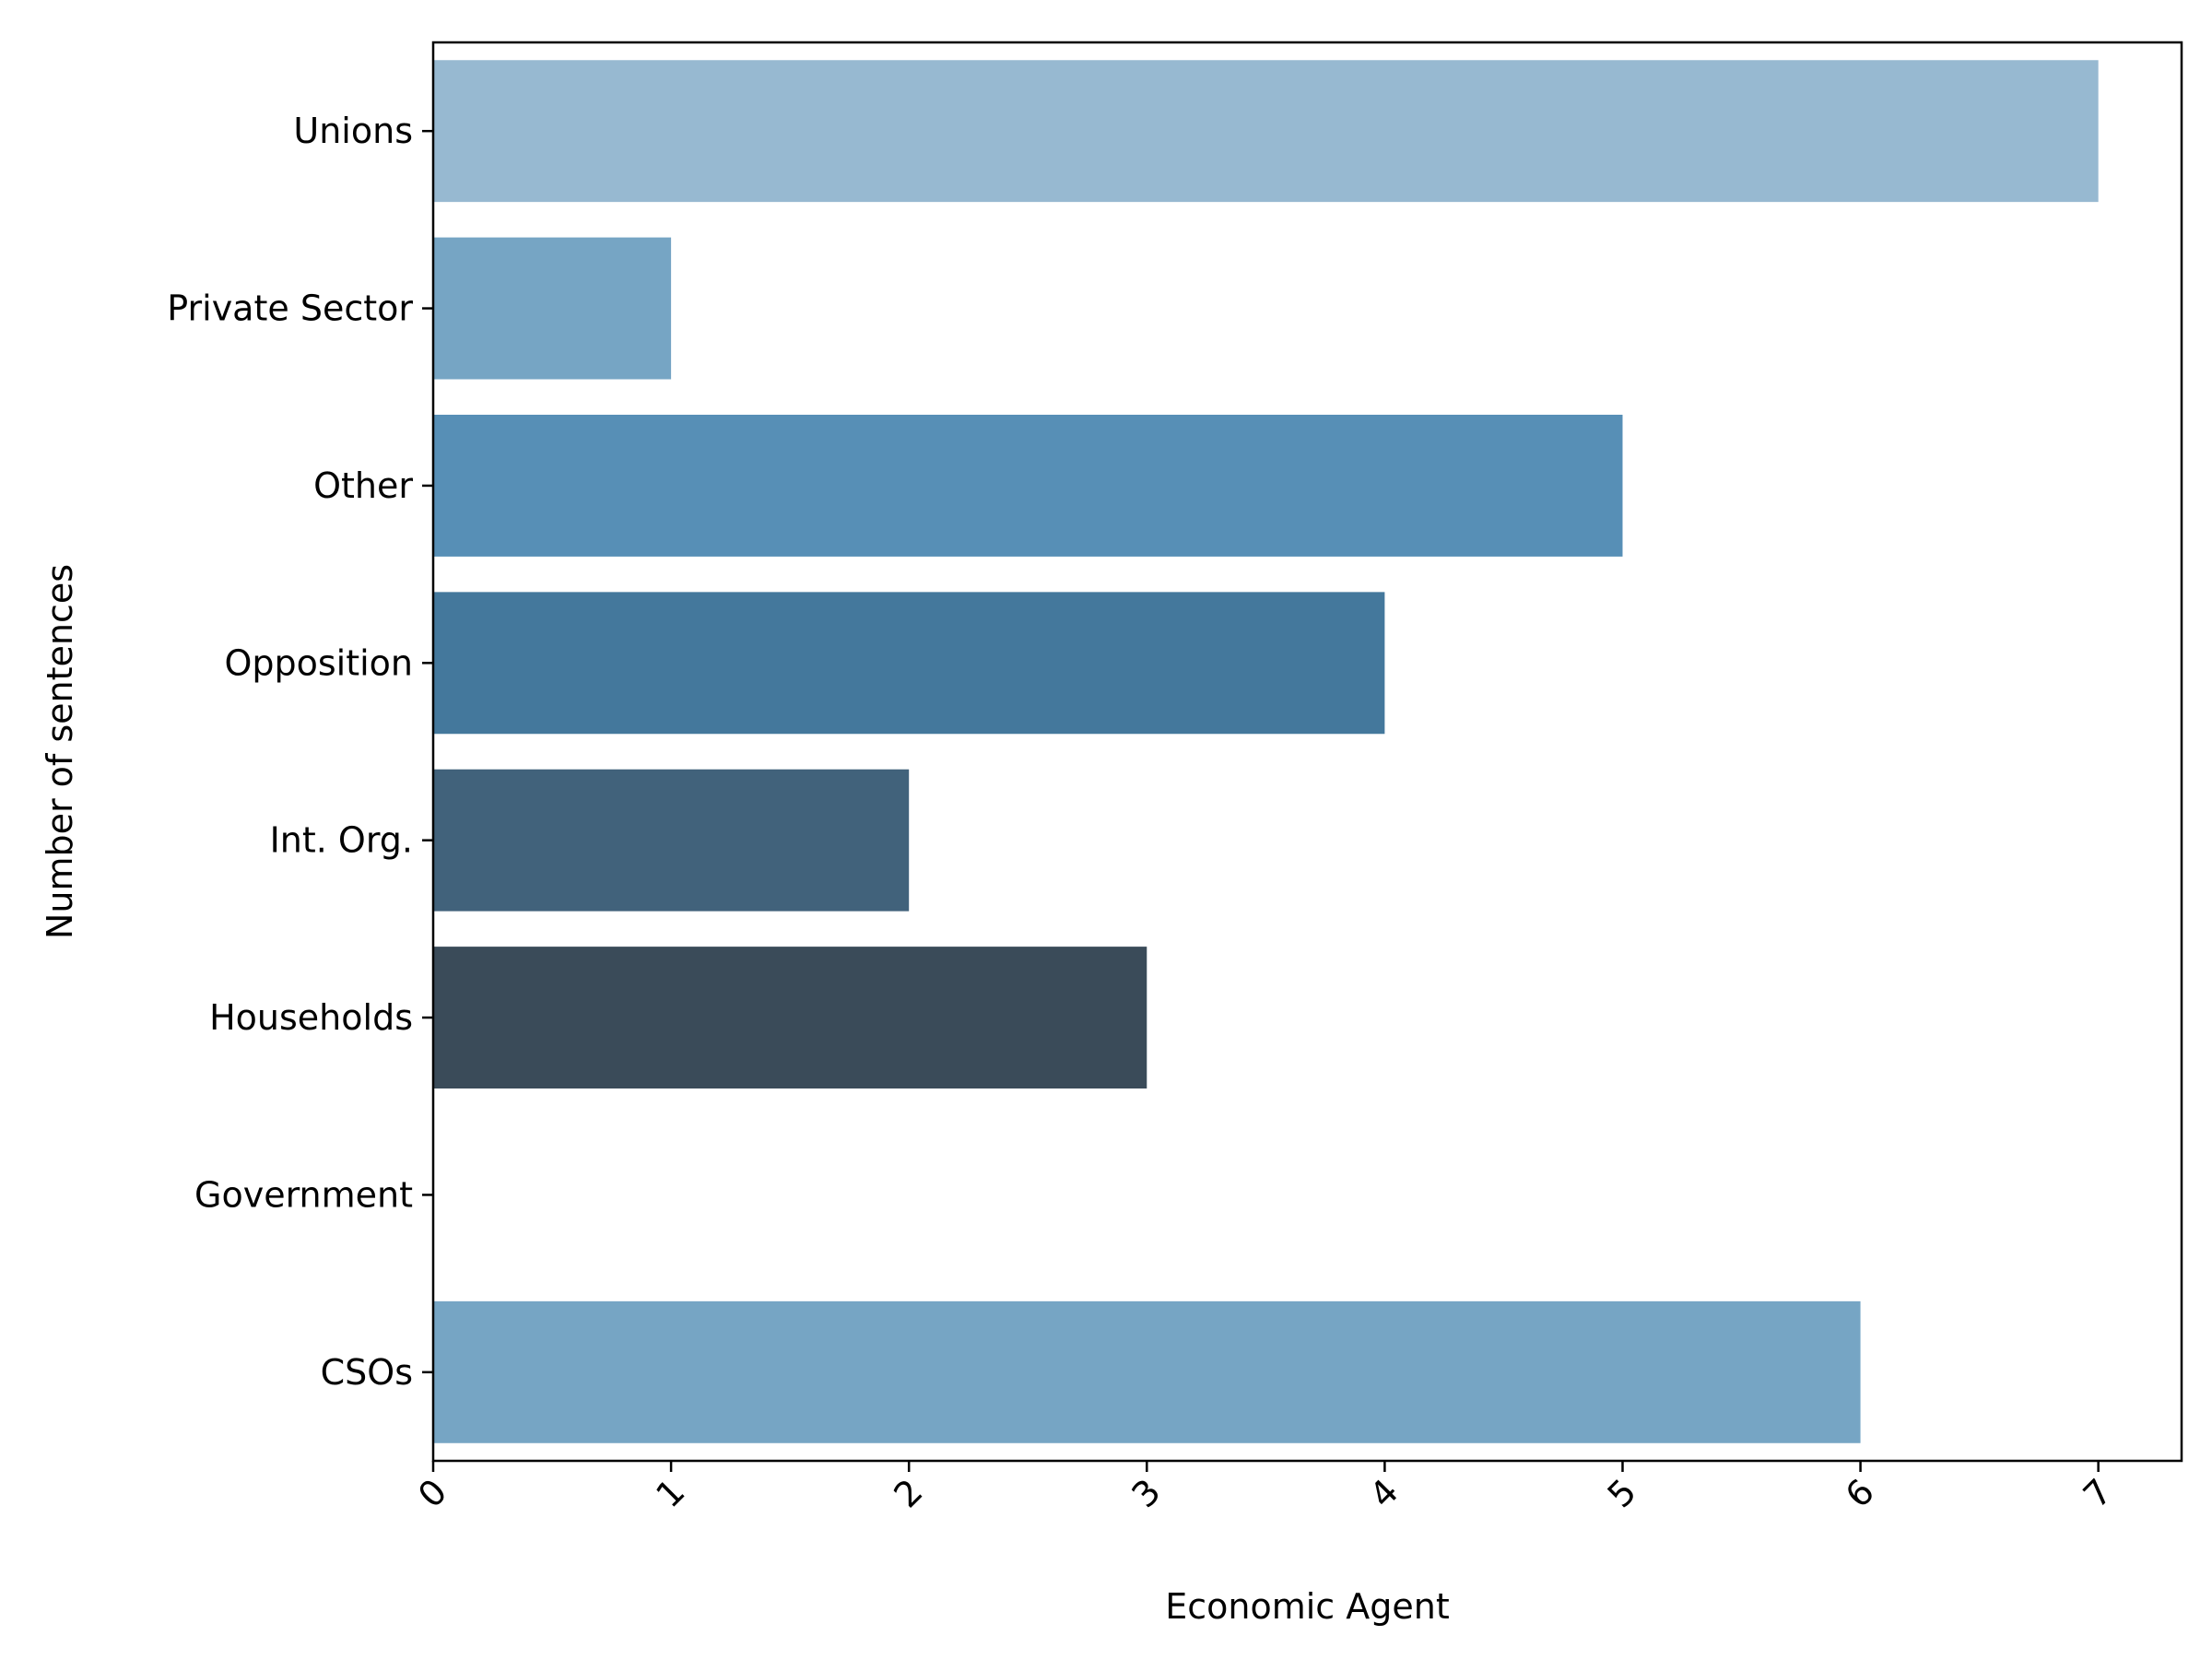 Image resolution: width=2212 pixels, height=1659 pixels. I want to click on bar-other, so click(1028, 485).